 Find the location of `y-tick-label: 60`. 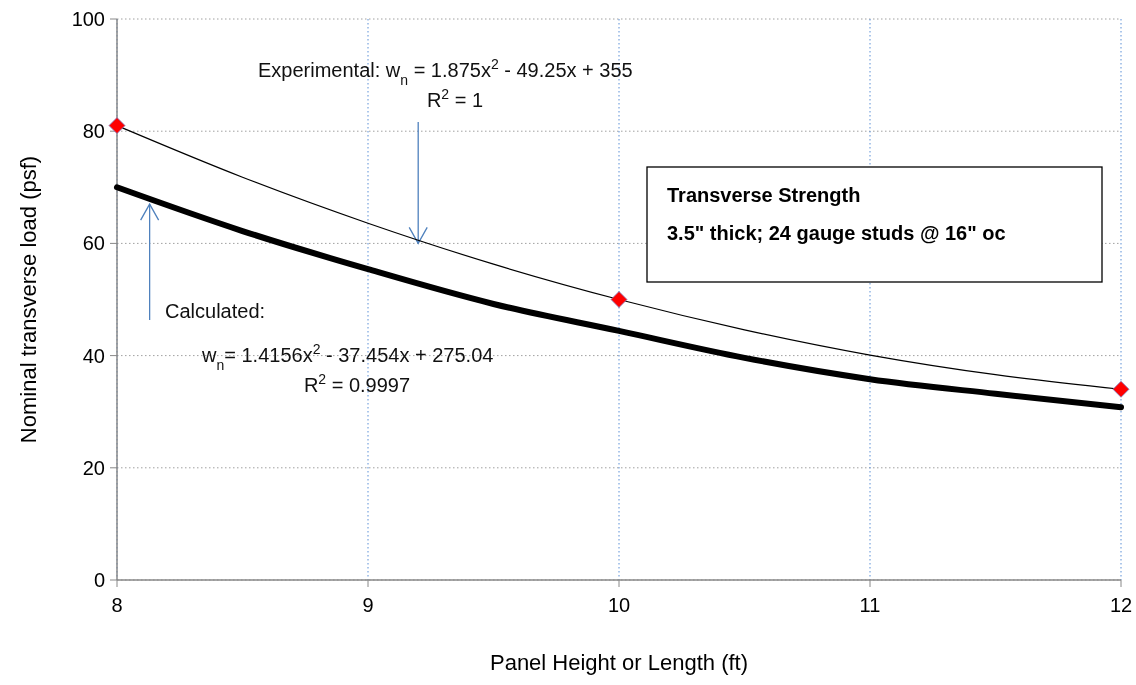

y-tick-label: 60 is located at coordinates (93, 243).